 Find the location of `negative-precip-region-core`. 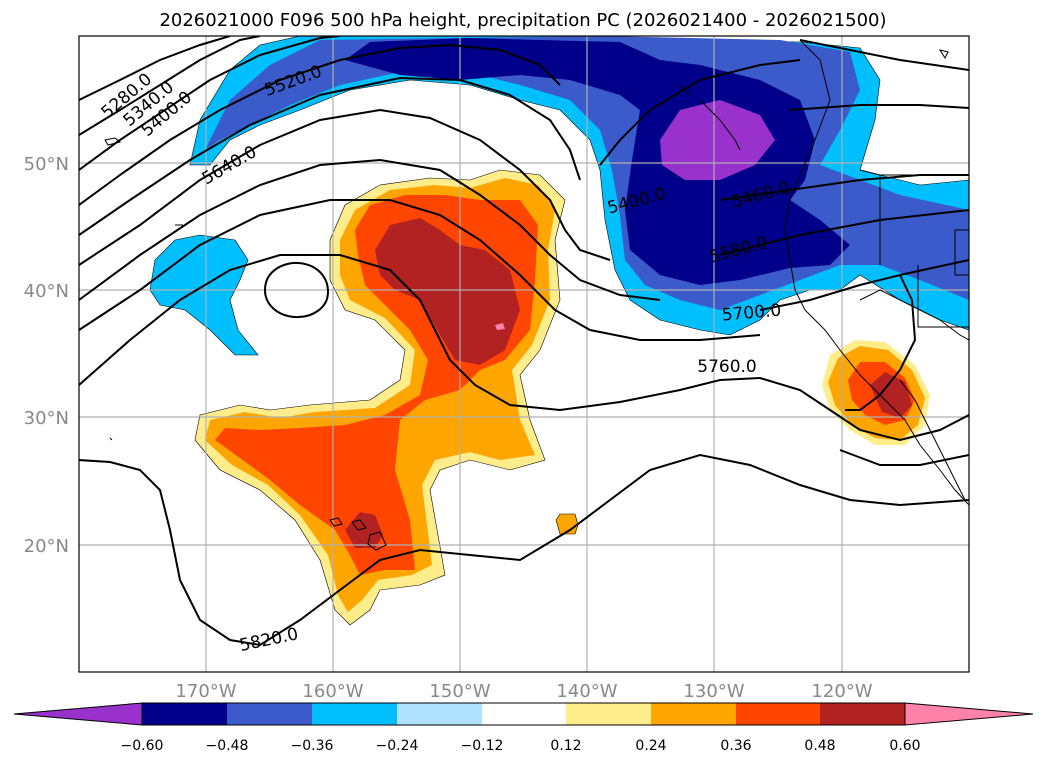

negative-precip-region-core is located at coordinates (717, 140).